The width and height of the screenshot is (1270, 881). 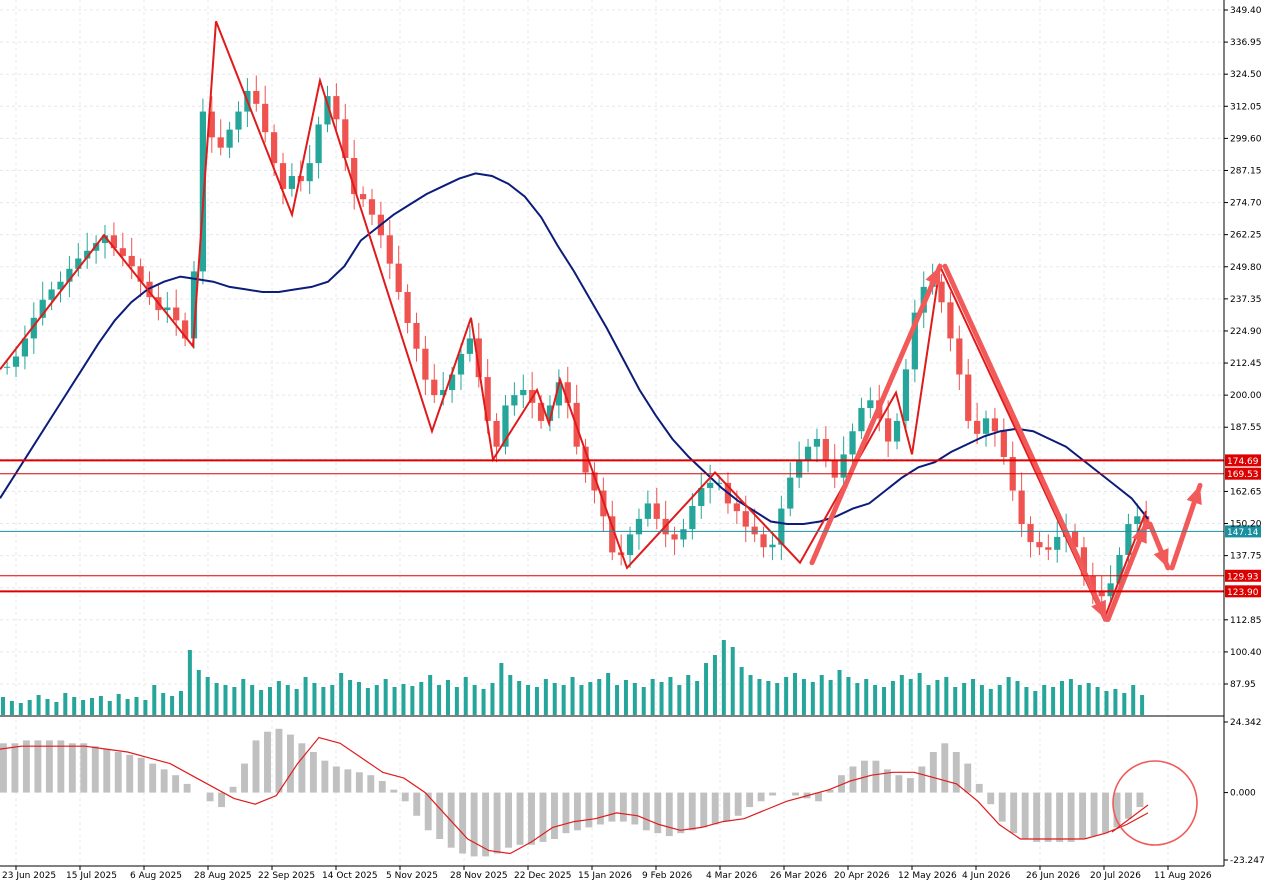 What do you see at coordinates (543, 876) in the screenshot?
I see `time-tick-label: 22 Dec 2025` at bounding box center [543, 876].